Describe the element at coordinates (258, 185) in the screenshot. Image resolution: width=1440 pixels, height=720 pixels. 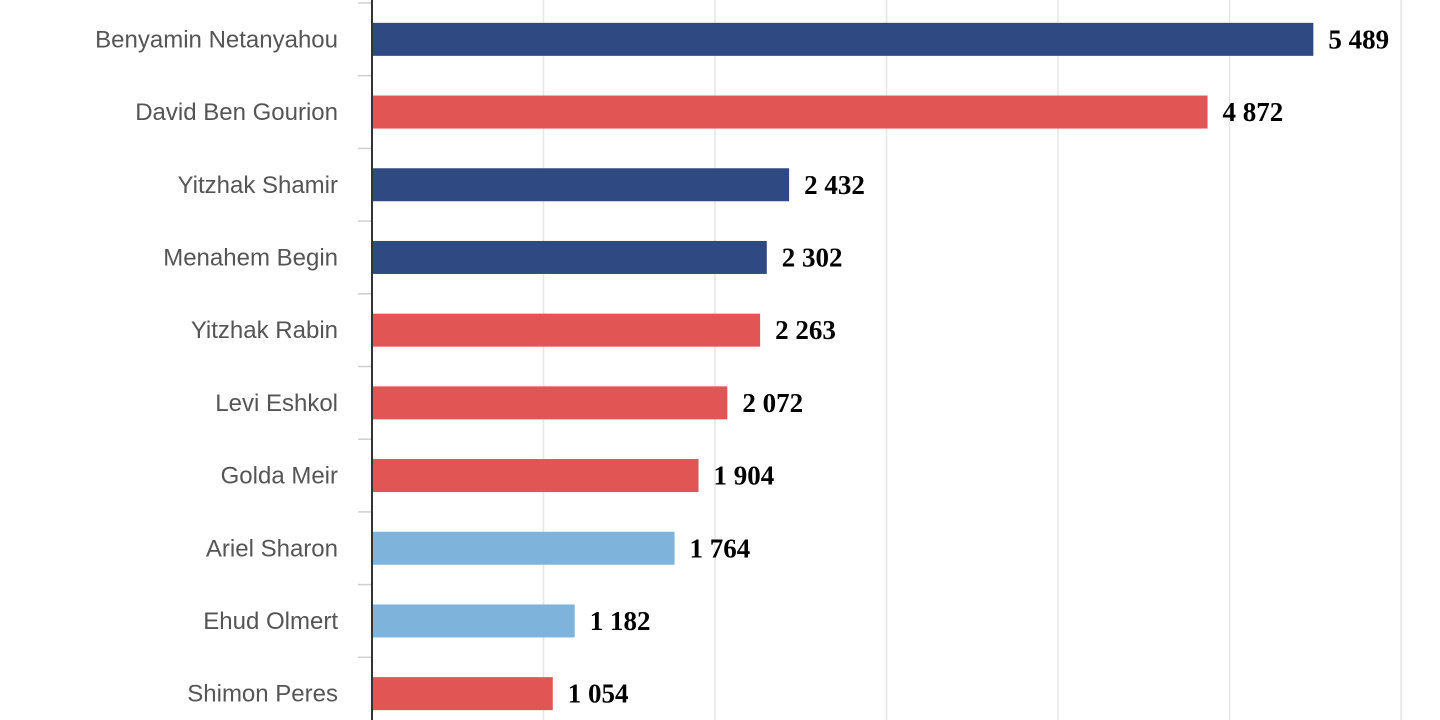
I see `category-label: Yitzhak Shamir` at that location.